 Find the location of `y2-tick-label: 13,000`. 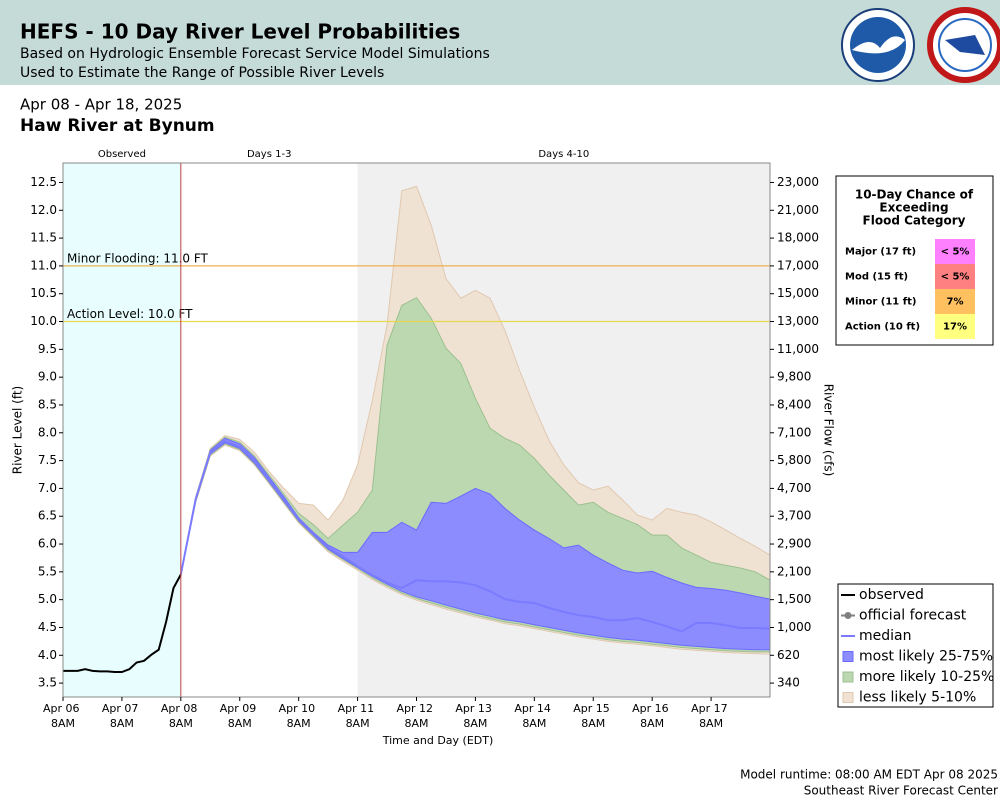

y2-tick-label: 13,000 is located at coordinates (798, 321).